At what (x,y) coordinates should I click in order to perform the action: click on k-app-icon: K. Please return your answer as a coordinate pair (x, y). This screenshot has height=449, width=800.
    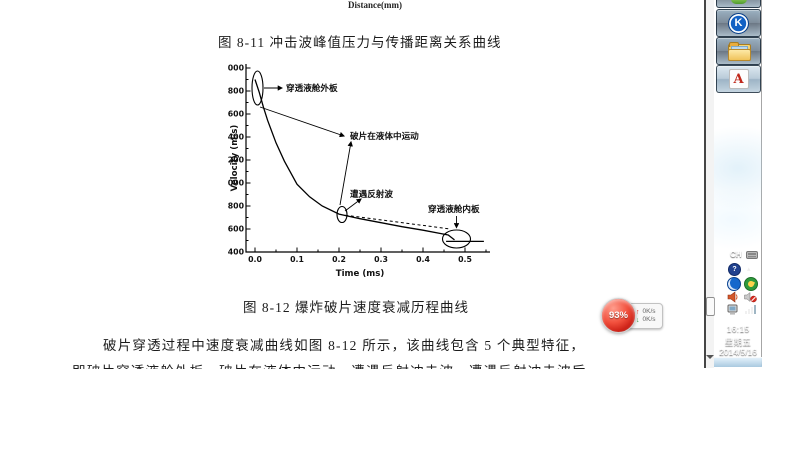
    Looking at the image, I should click on (738, 23).